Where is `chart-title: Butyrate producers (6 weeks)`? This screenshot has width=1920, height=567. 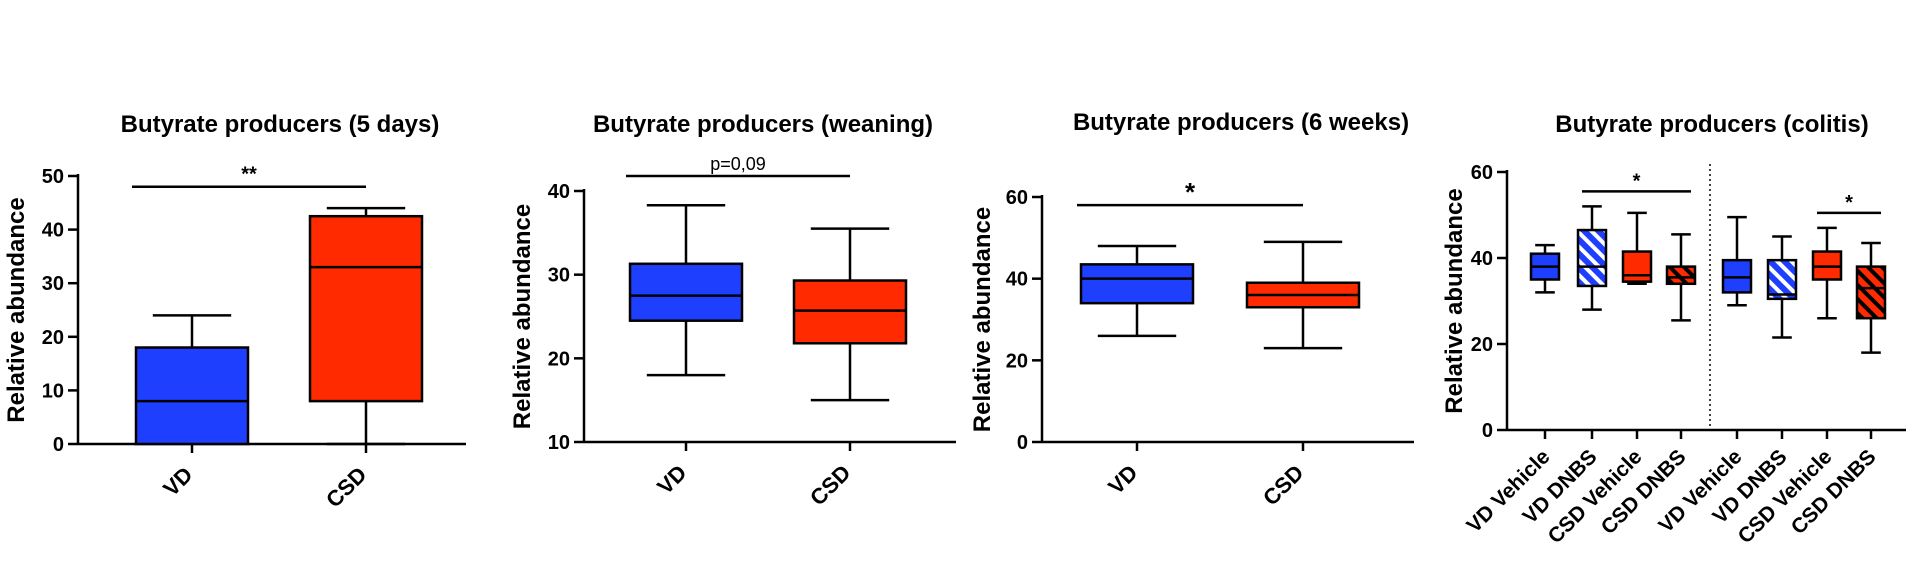 chart-title: Butyrate producers (6 weeks) is located at coordinates (1241, 122).